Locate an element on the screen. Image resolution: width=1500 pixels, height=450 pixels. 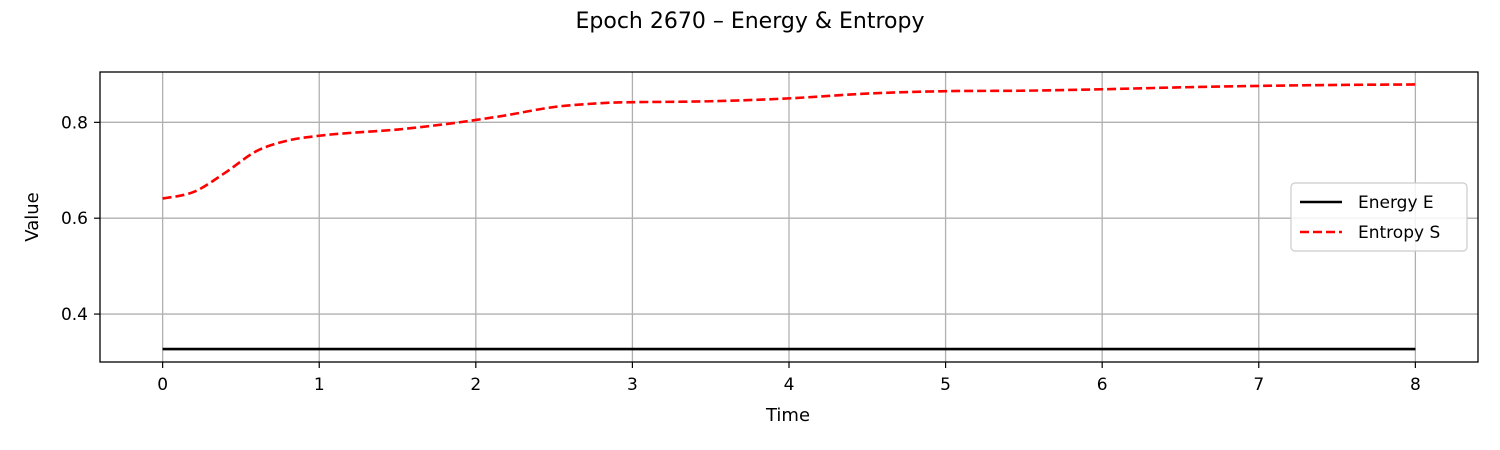
chart-title: Epoch 2670 – Energy & Entropy is located at coordinates (750, 21).